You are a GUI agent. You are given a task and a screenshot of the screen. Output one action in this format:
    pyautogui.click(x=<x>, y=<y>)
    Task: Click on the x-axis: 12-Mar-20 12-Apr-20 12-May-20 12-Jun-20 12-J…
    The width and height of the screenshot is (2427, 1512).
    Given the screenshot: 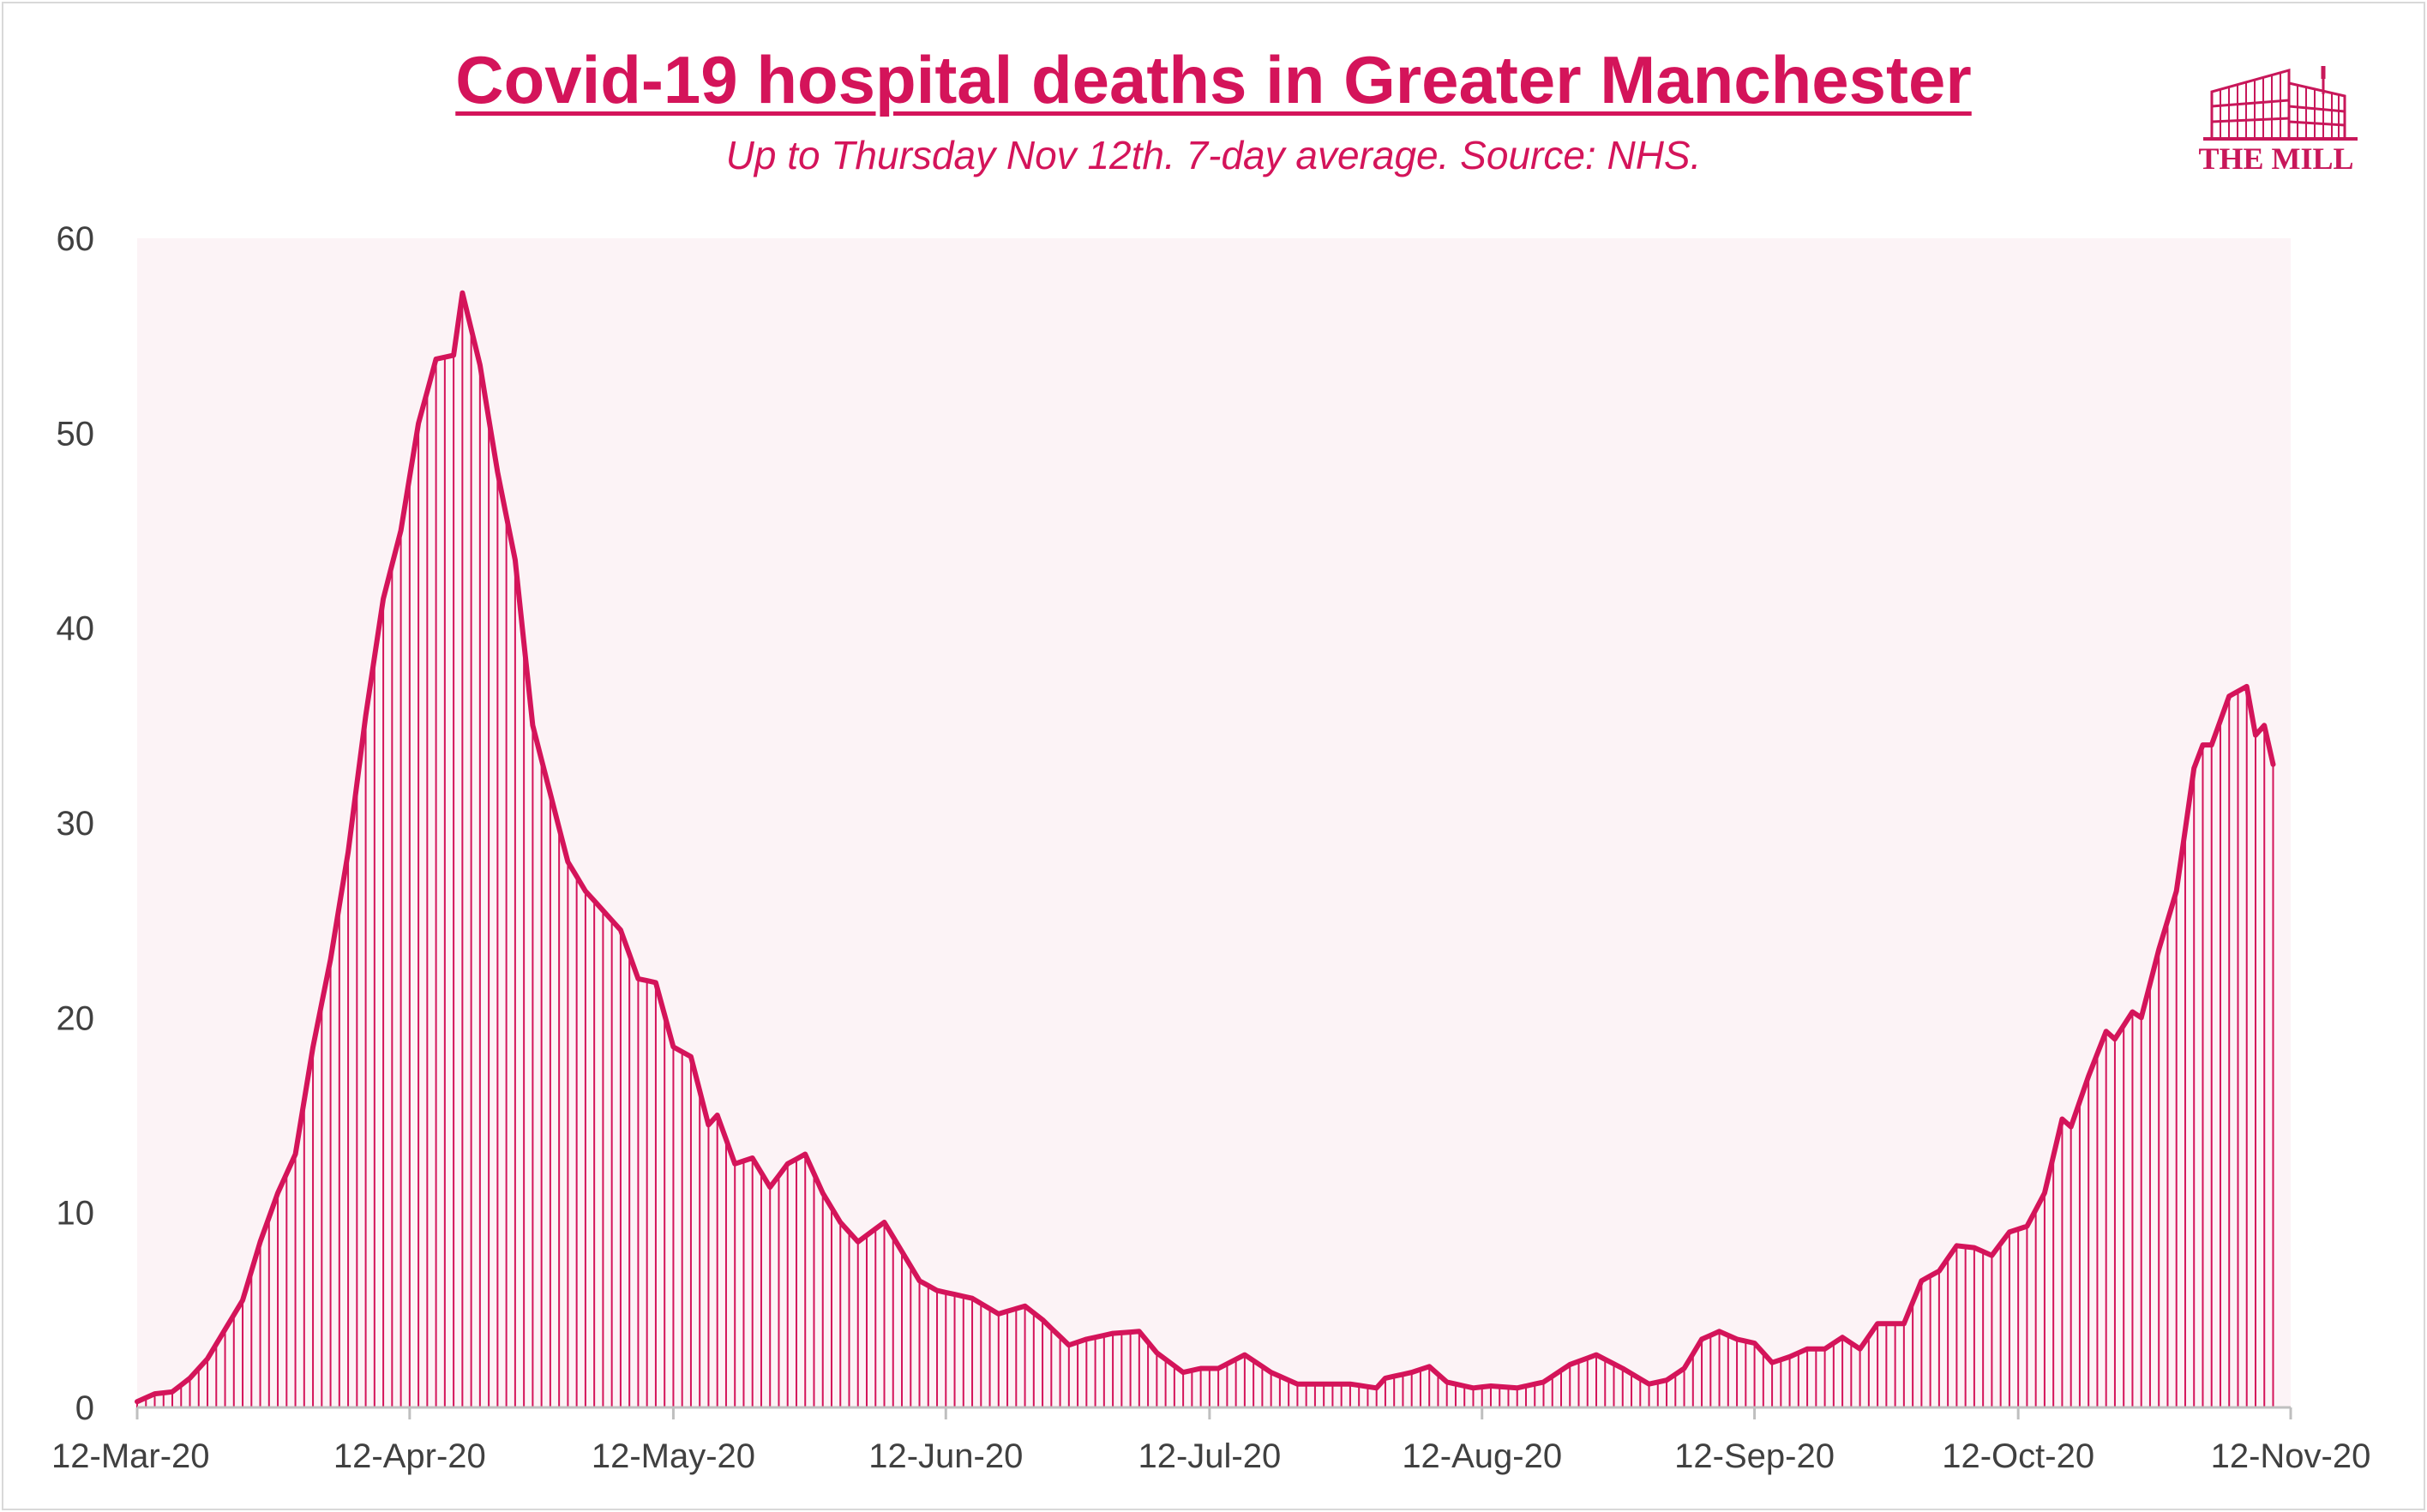 What is the action you would take?
    pyautogui.click(x=1211, y=1441)
    